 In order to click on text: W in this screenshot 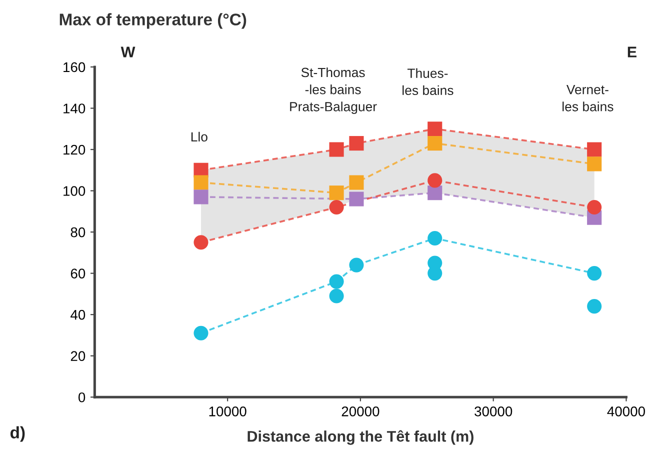, I will do `click(128, 52)`.